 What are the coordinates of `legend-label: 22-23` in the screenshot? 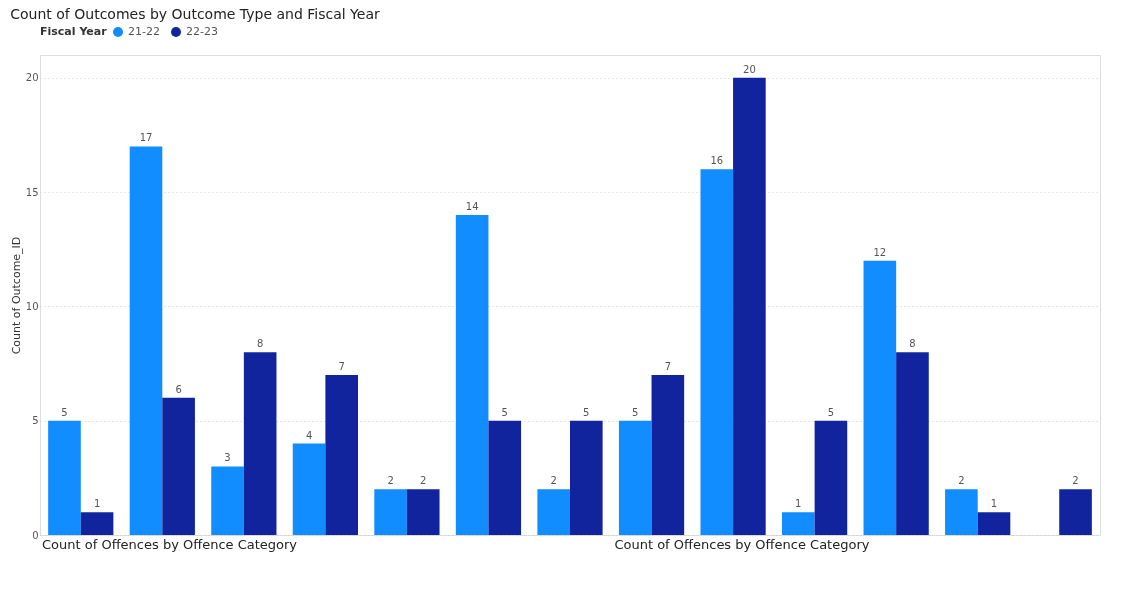 It's located at (202, 31).